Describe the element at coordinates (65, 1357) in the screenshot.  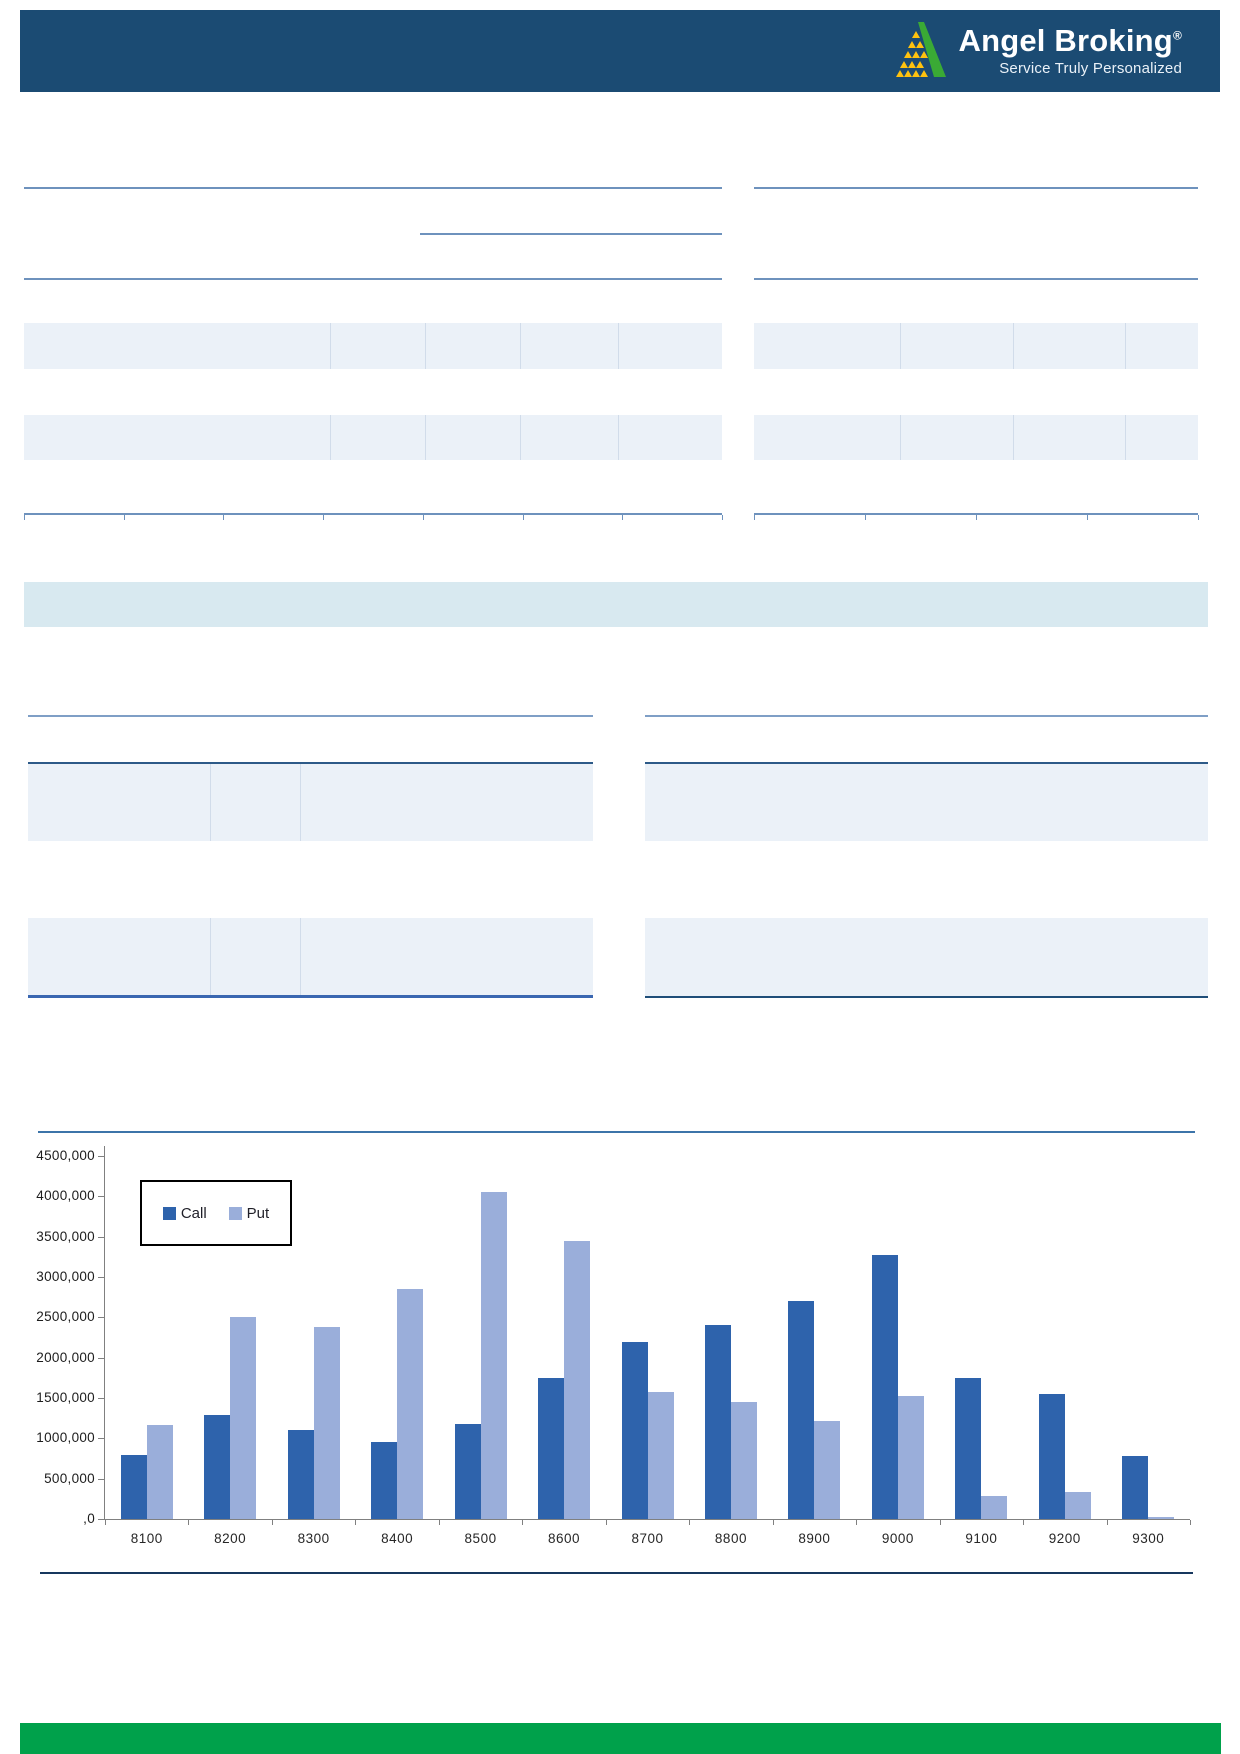
I see `y-tick-label: 2000,000` at that location.